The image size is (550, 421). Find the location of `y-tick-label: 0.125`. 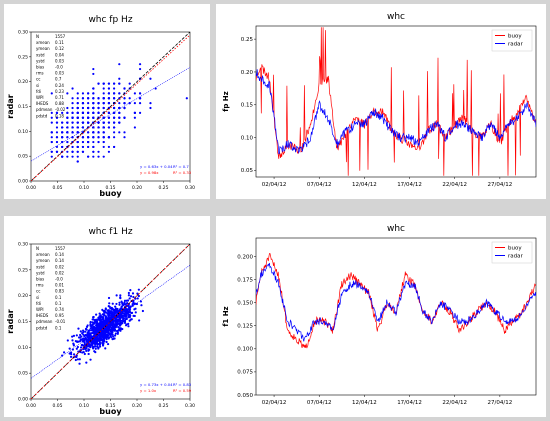

y-tick-label: 0.125 is located at coordinates (245, 327).